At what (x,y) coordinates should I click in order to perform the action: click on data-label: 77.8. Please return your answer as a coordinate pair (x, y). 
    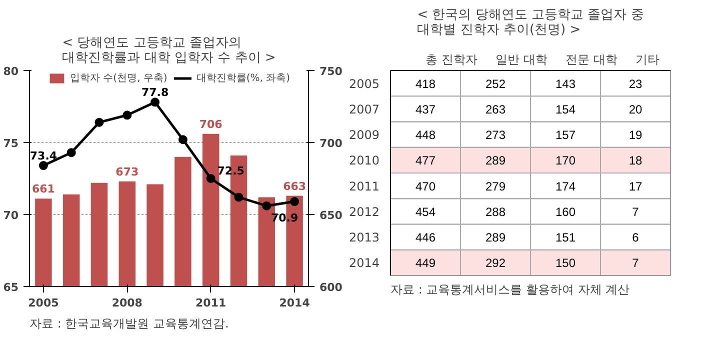
    Looking at the image, I should click on (155, 93).